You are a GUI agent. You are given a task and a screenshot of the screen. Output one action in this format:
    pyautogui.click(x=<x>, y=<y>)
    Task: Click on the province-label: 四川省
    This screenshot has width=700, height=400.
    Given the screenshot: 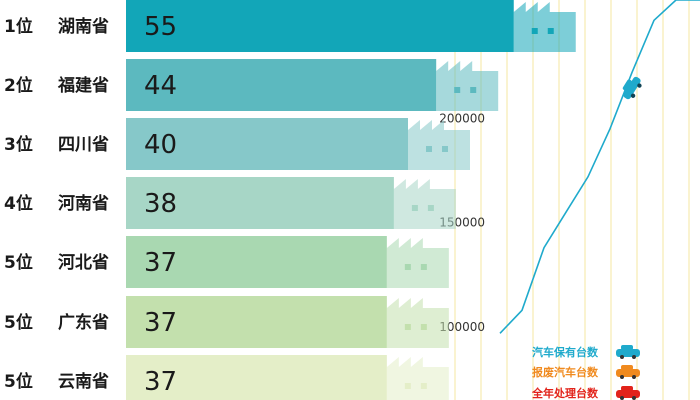 What is the action you would take?
    pyautogui.click(x=83, y=144)
    